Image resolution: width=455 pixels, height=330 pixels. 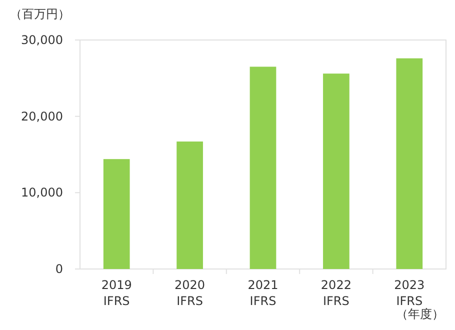 What do you see at coordinates (409, 293) in the screenshot?
I see `x-tick-label: 2023 IFRS` at bounding box center [409, 293].